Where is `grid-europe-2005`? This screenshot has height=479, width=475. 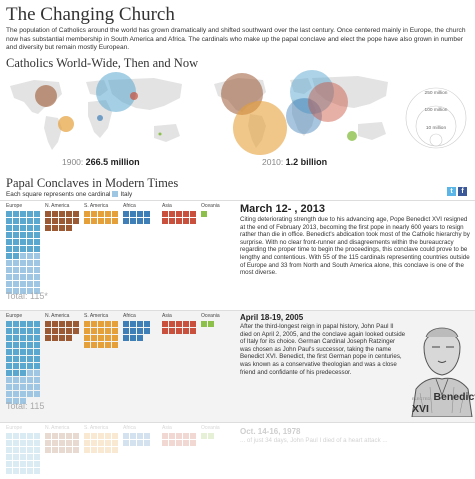
grid-europe-2005 is located at coordinates (23, 362).